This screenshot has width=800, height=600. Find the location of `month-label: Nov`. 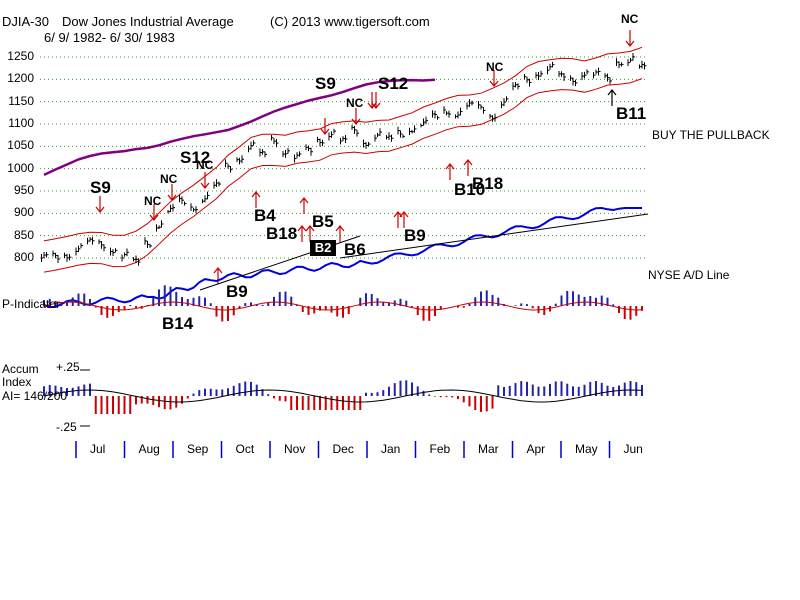

month-label: Nov is located at coordinates (295, 449).